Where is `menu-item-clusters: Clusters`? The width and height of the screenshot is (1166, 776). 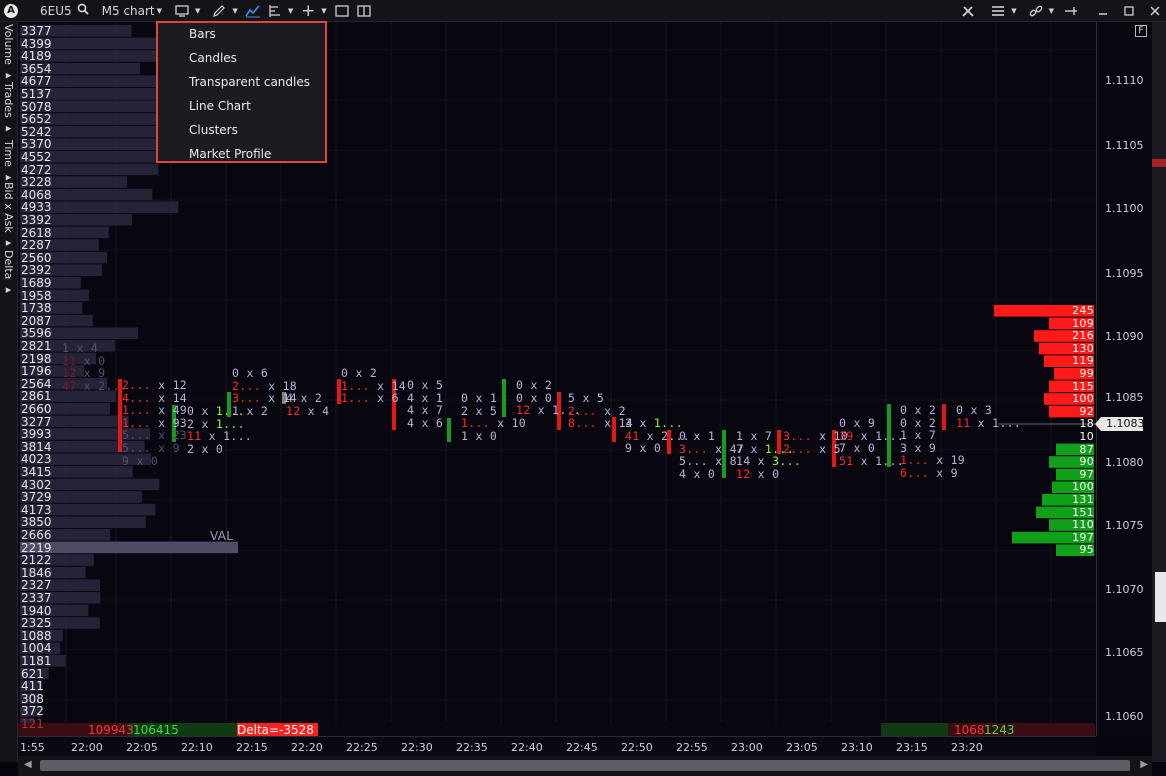 menu-item-clusters: Clusters is located at coordinates (213, 130).